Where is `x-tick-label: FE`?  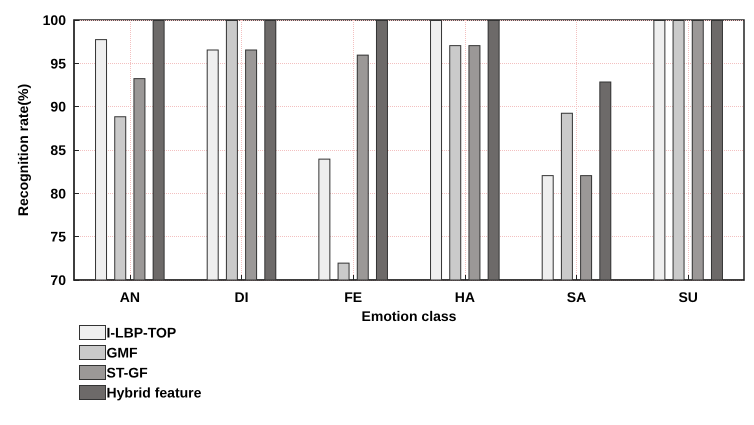
x-tick-label: FE is located at coordinates (353, 297).